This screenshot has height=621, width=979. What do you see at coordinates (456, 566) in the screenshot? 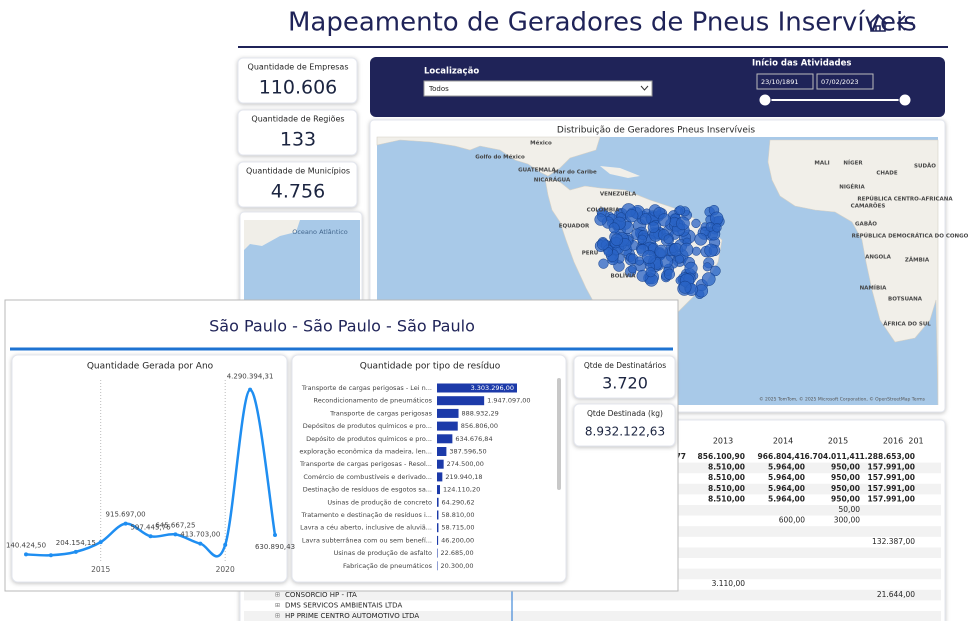
I see `data-label: 20.300,00` at bounding box center [456, 566].